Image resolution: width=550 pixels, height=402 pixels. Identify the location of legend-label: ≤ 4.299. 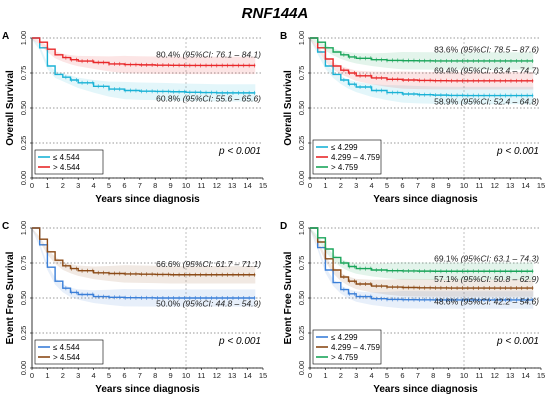
(344, 337).